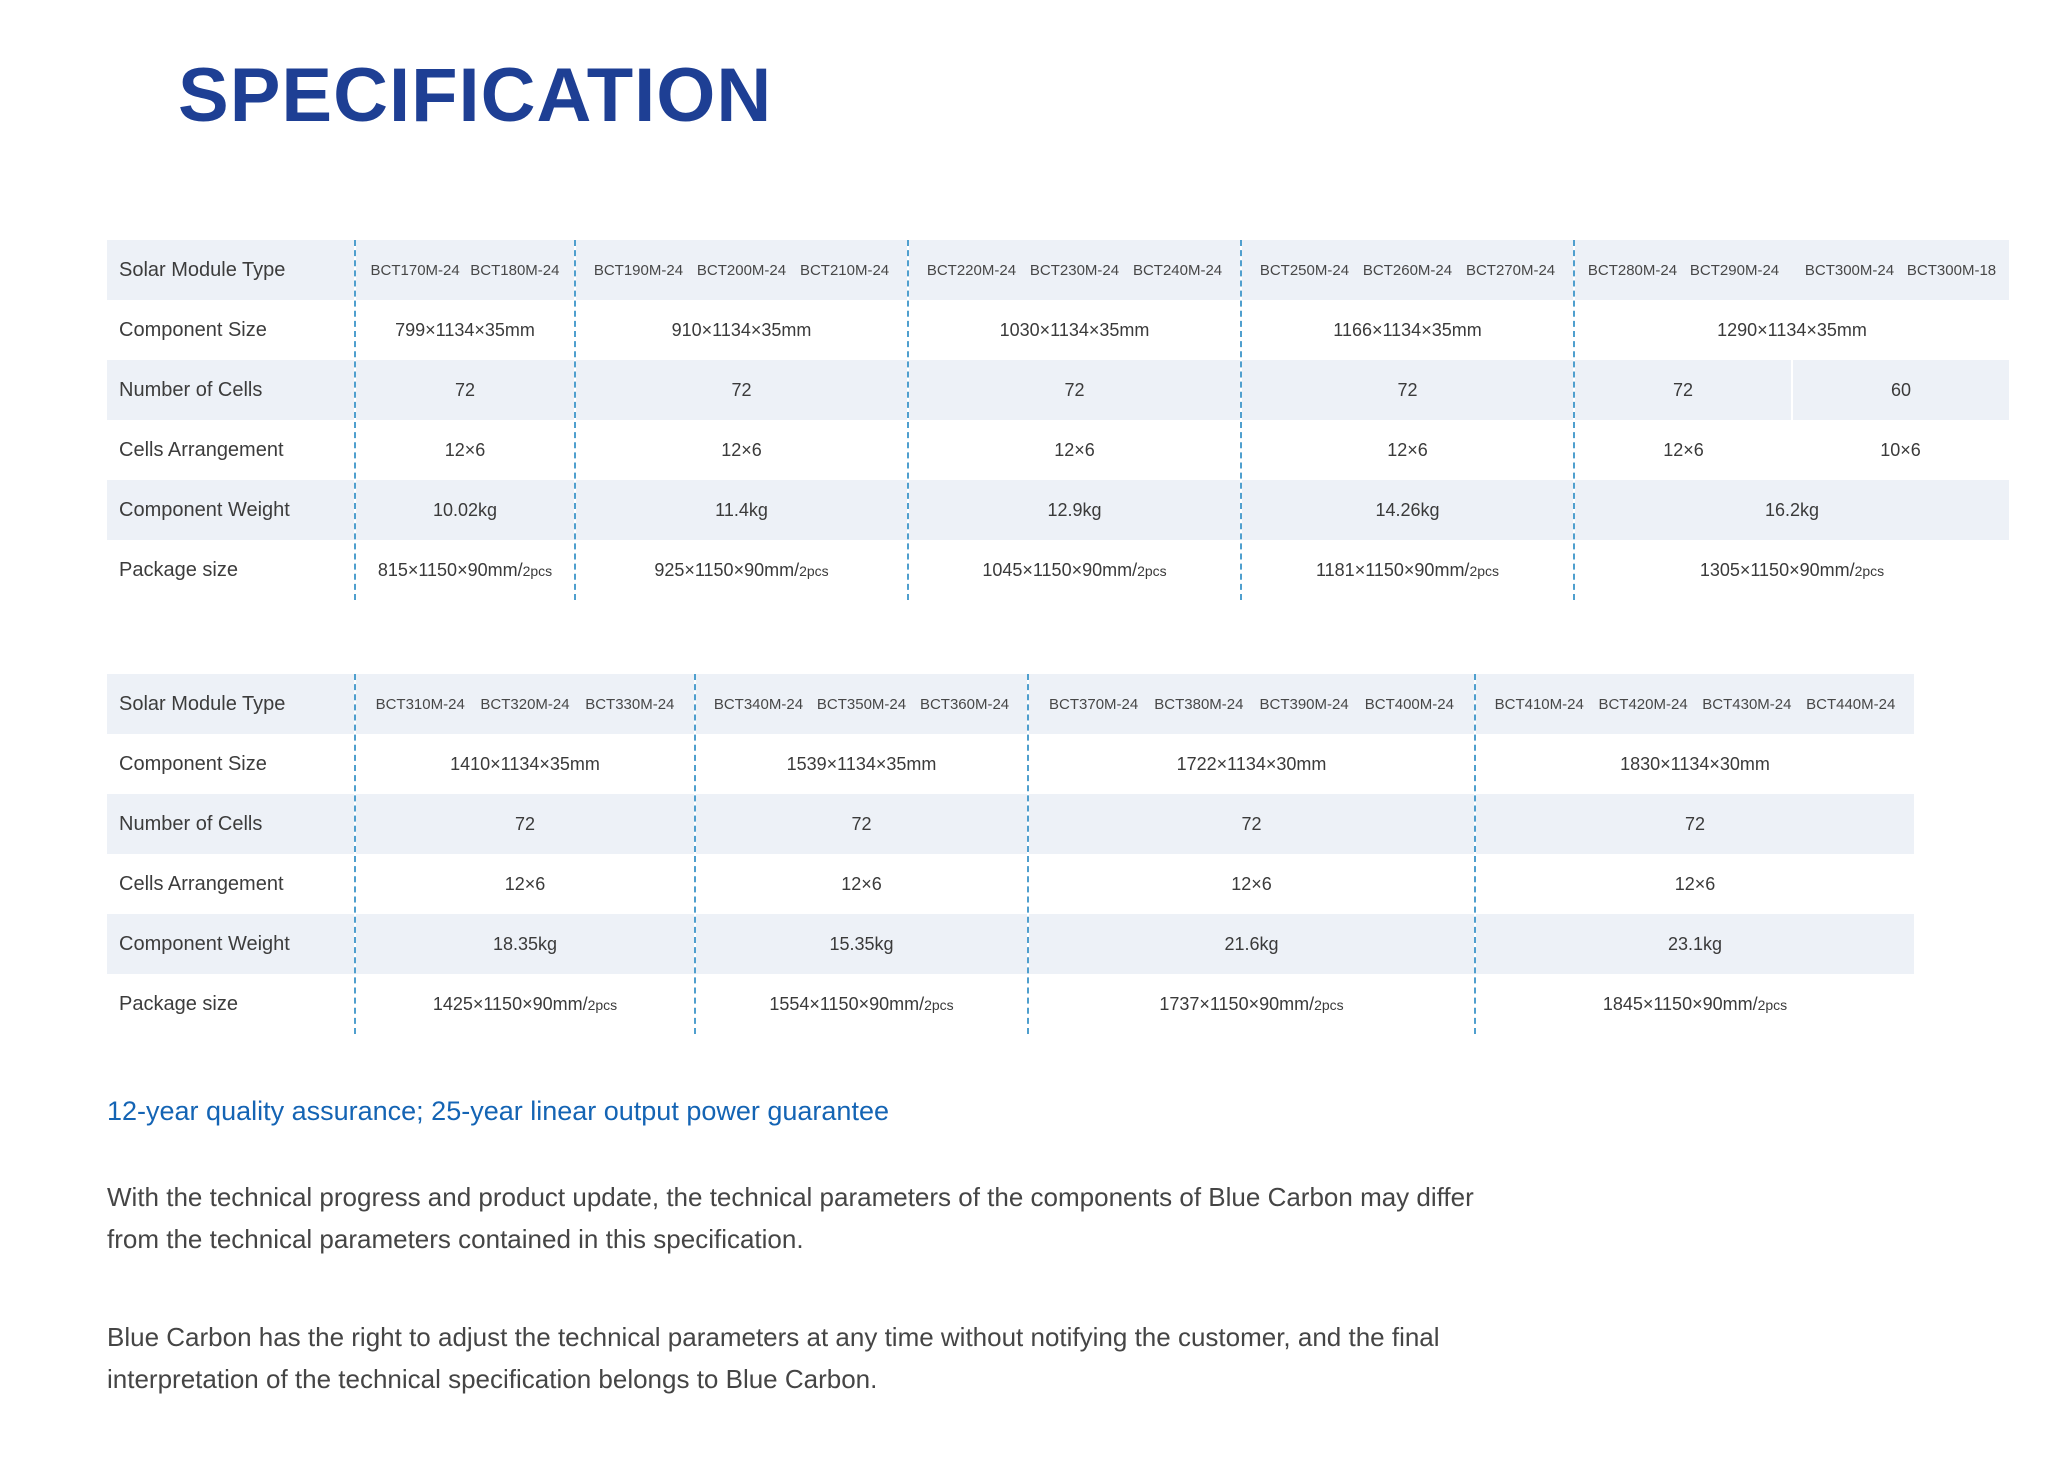 This screenshot has height=1483, width=2068. What do you see at coordinates (510, 1003) in the screenshot?
I see `package-size-value: 1425×1150×90mm/` at bounding box center [510, 1003].